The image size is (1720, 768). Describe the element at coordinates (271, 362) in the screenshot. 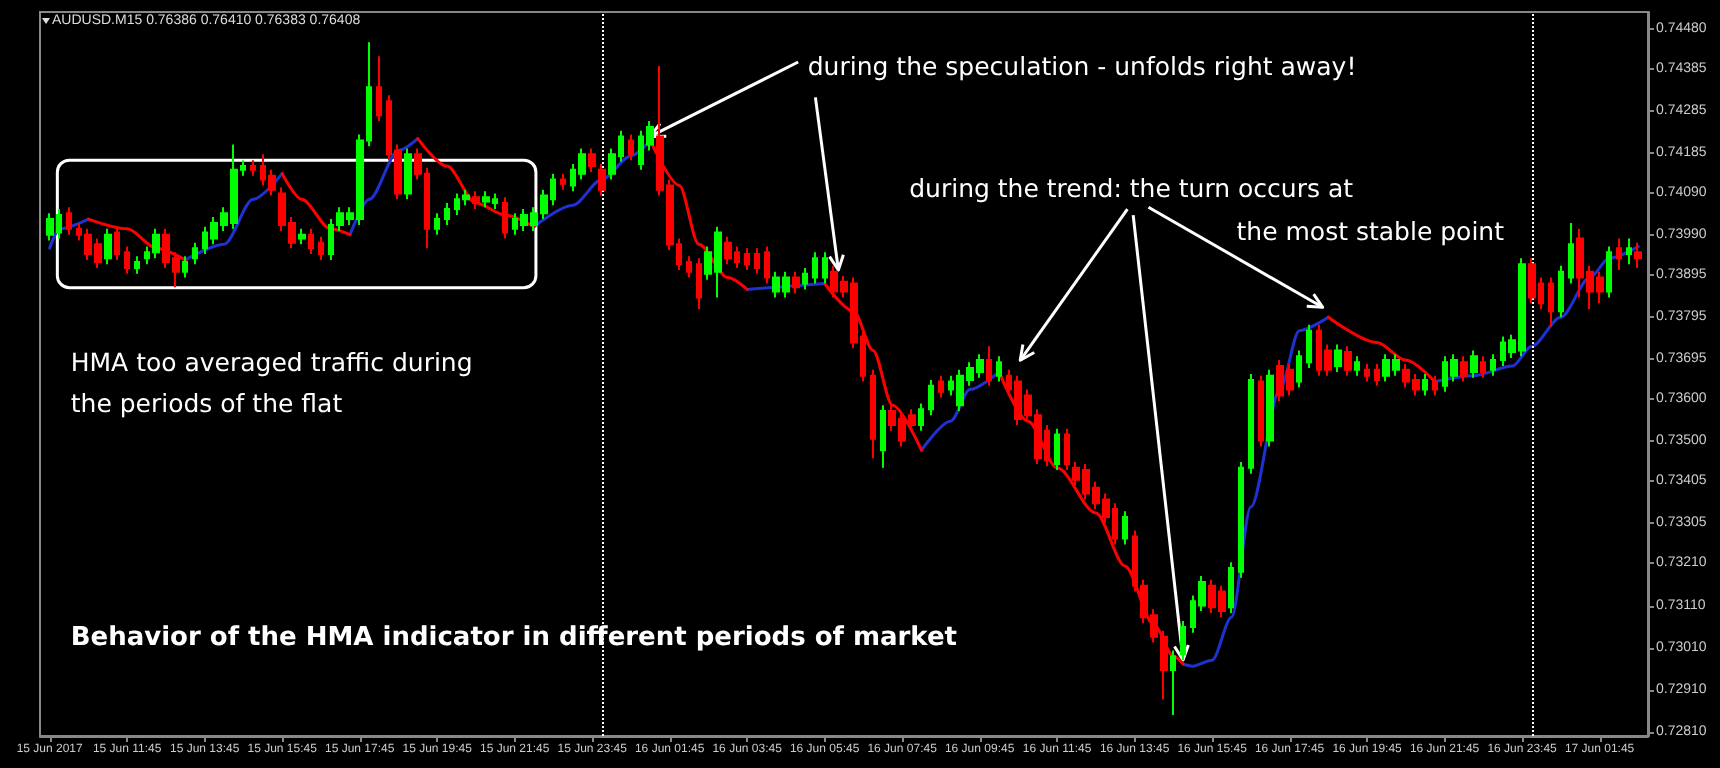

I see `annotation: HMA too averaged traffic during` at that location.